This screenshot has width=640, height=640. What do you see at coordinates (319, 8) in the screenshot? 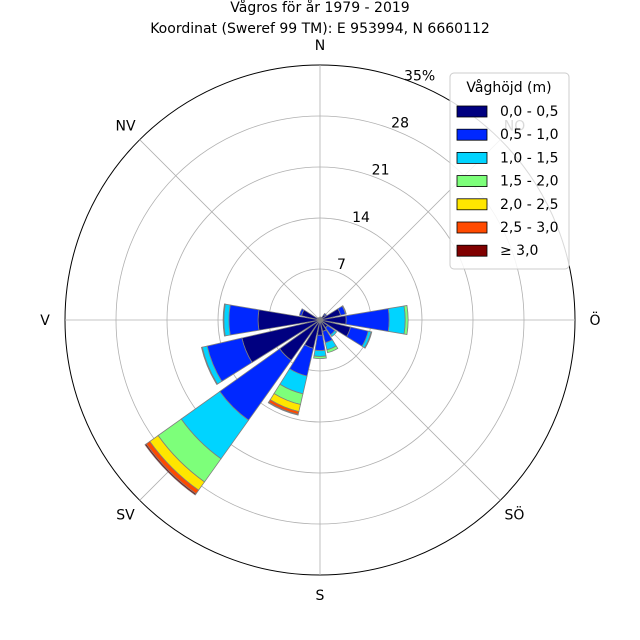
I see `chart-title: Vågros för år 1979 - 2019` at bounding box center [319, 8].